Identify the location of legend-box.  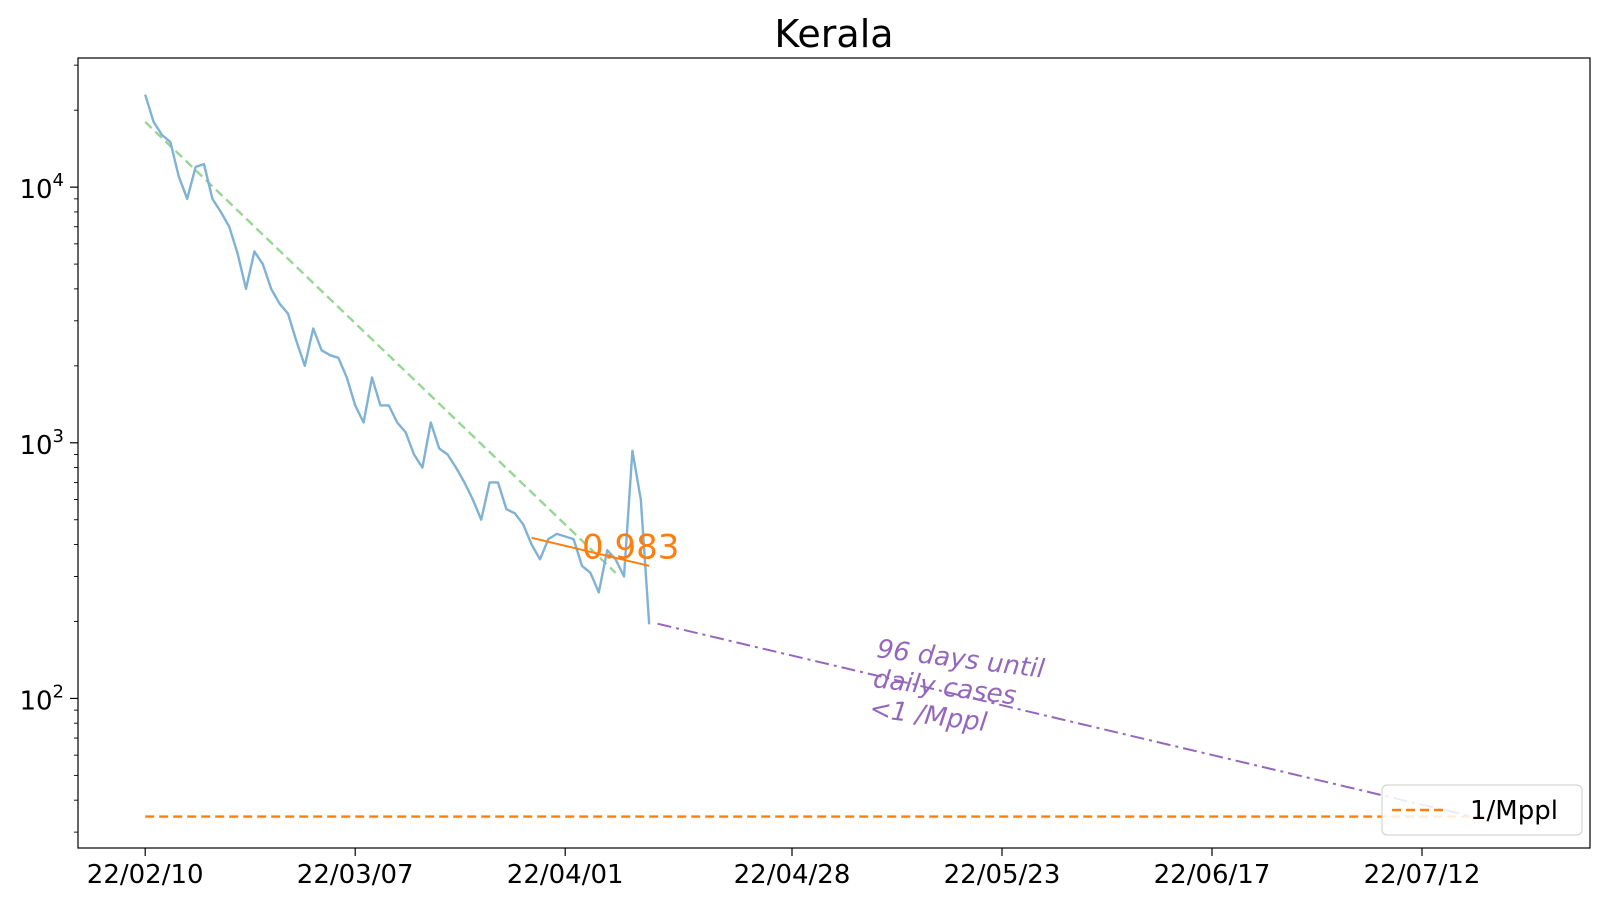
(1482, 810).